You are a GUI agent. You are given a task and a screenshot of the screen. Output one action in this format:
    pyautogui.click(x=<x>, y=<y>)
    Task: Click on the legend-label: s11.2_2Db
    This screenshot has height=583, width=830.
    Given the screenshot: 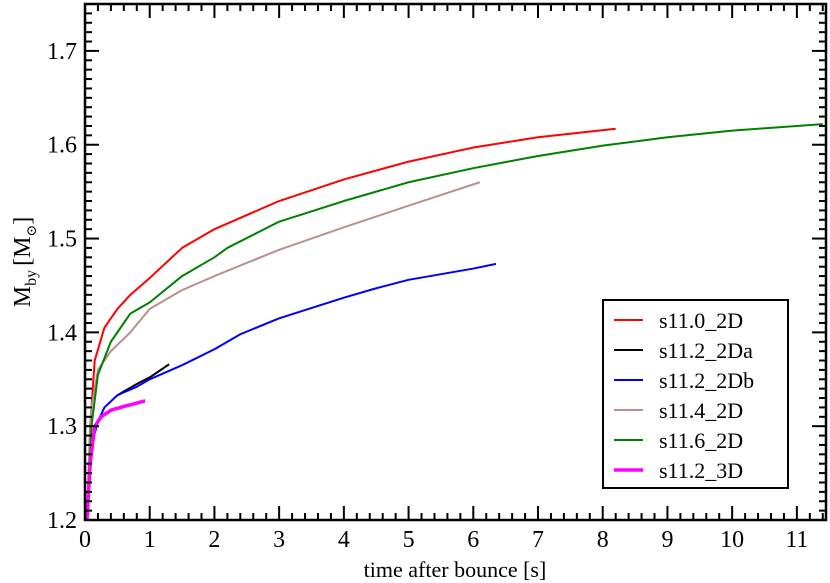 What is the action you would take?
    pyautogui.click(x=706, y=380)
    